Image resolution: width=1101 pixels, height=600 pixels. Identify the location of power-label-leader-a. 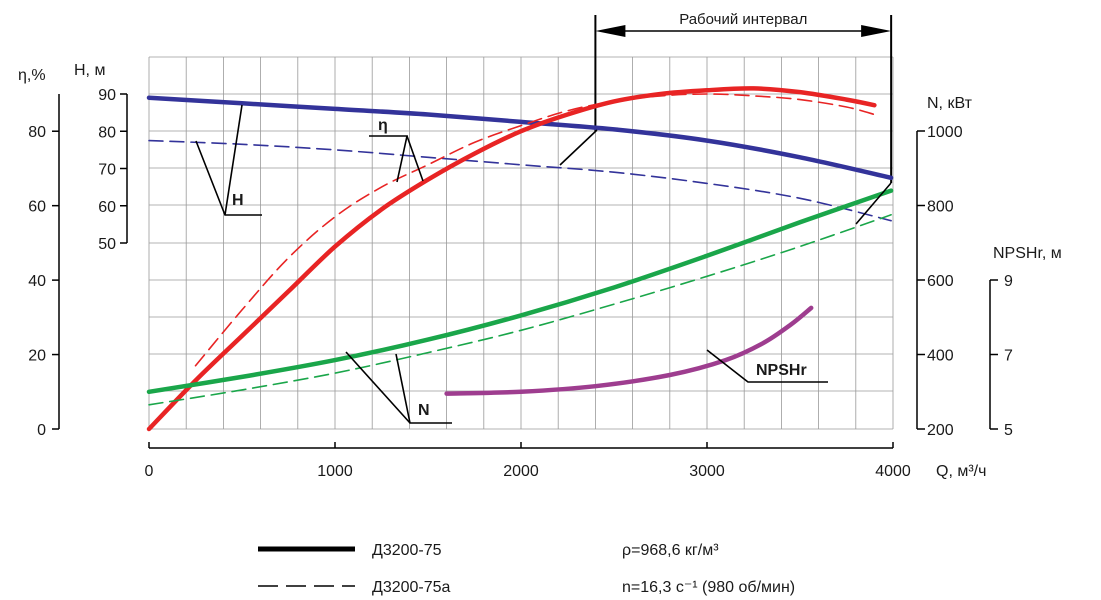
(398, 387).